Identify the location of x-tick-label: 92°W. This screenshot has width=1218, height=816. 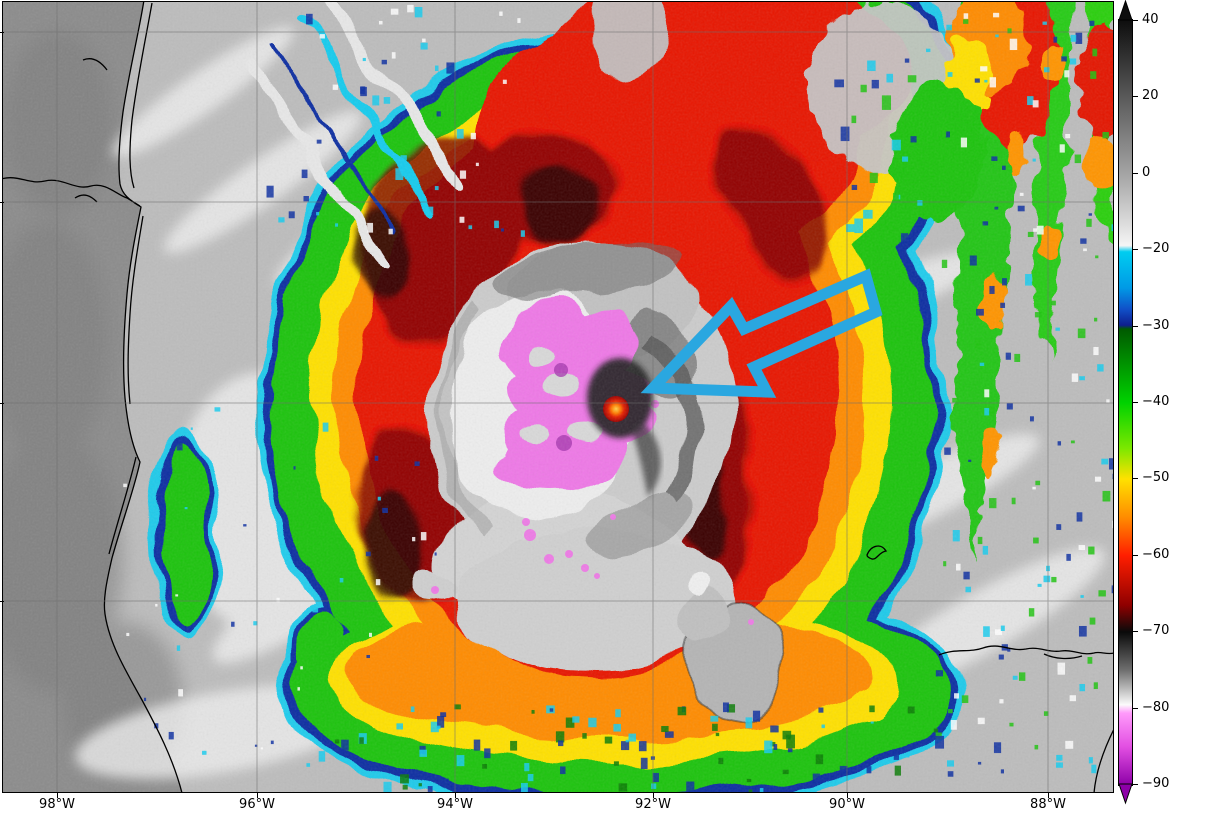
(653, 804).